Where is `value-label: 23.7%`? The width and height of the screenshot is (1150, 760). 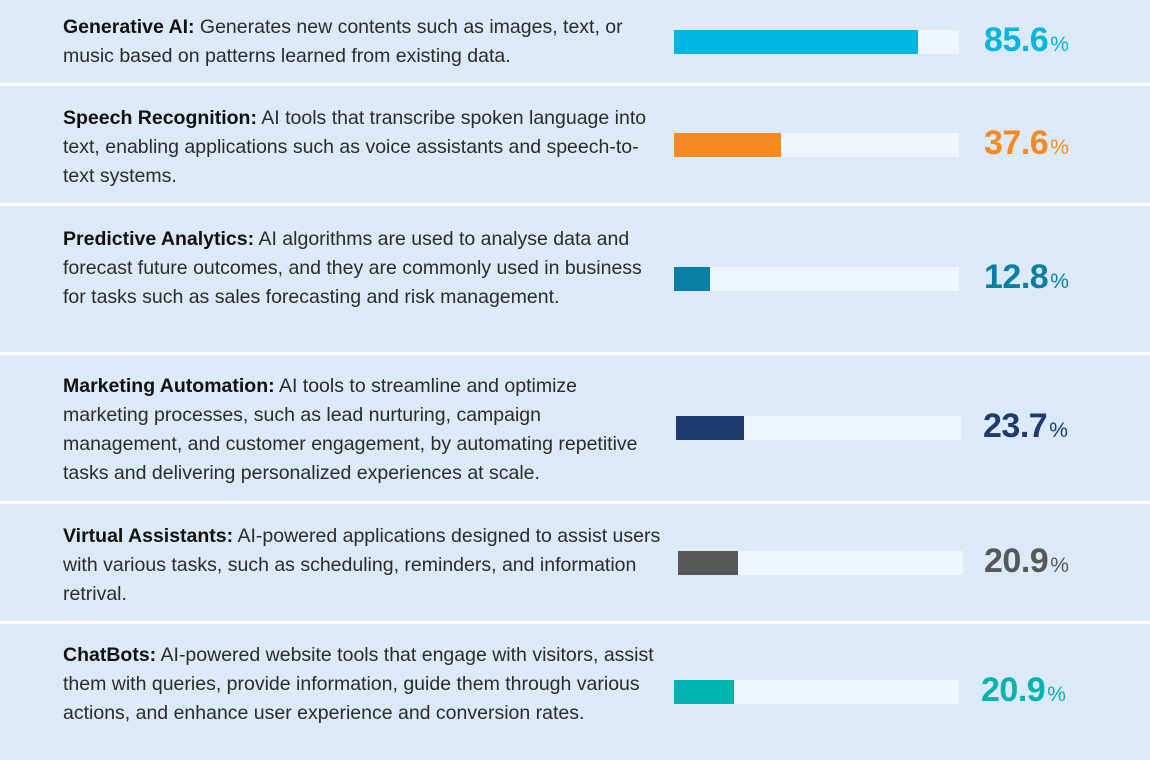 value-label: 23.7% is located at coordinates (1053, 426).